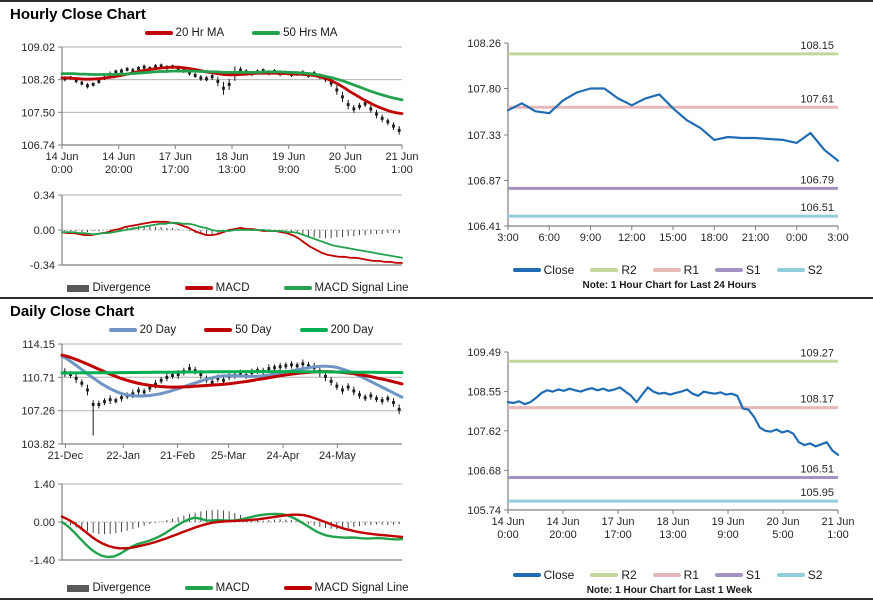 The width and height of the screenshot is (873, 601). I want to click on svg-text: 109.49, so click(484, 353).